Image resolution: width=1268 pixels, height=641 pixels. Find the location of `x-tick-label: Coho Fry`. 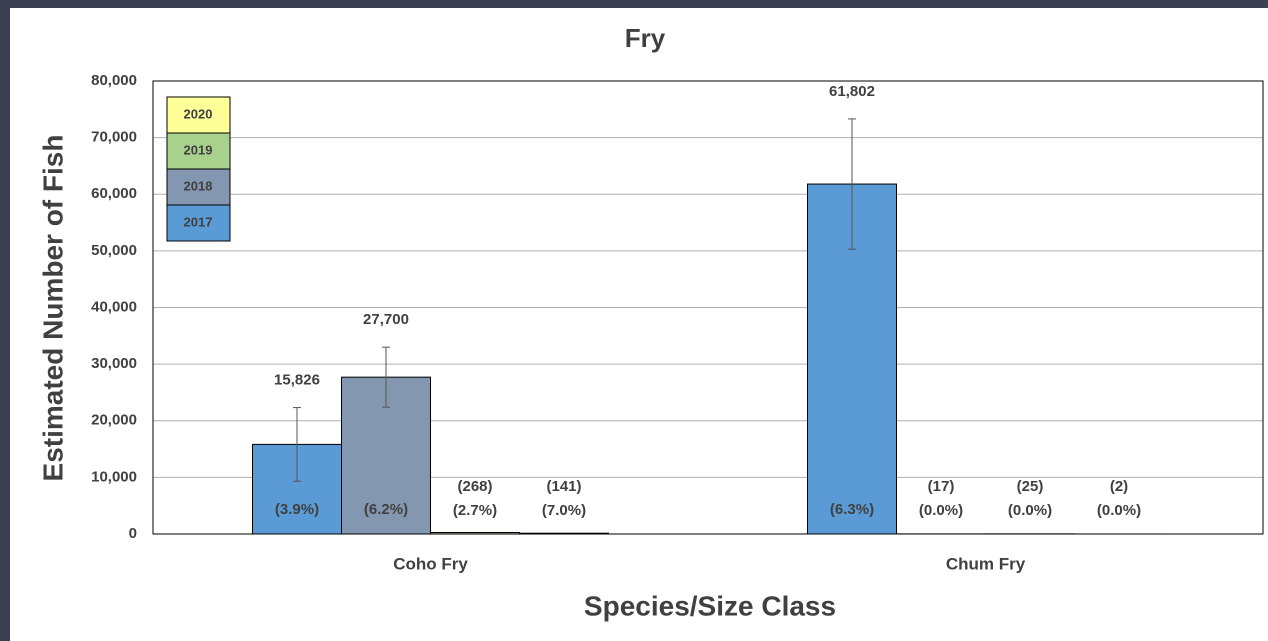

x-tick-label: Coho Fry is located at coordinates (430, 563).